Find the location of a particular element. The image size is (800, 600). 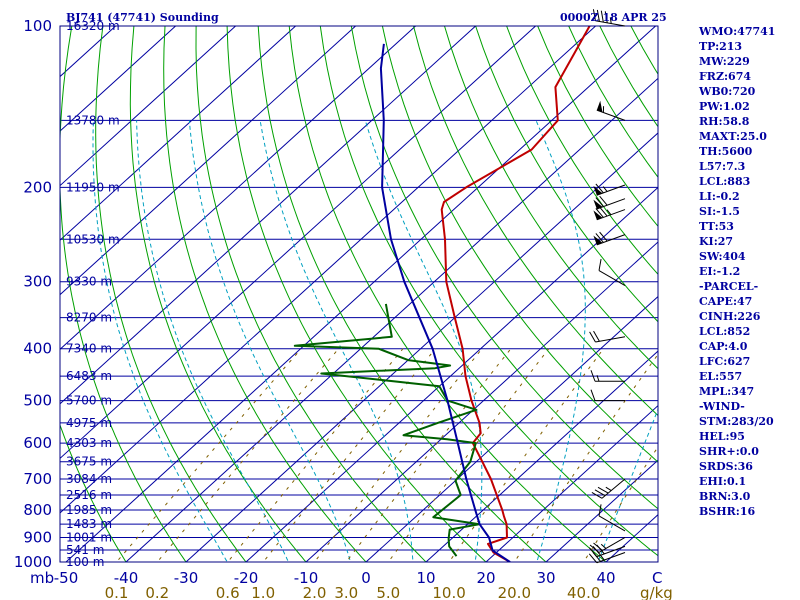

index-line: WB0:720 is located at coordinates (727, 91).